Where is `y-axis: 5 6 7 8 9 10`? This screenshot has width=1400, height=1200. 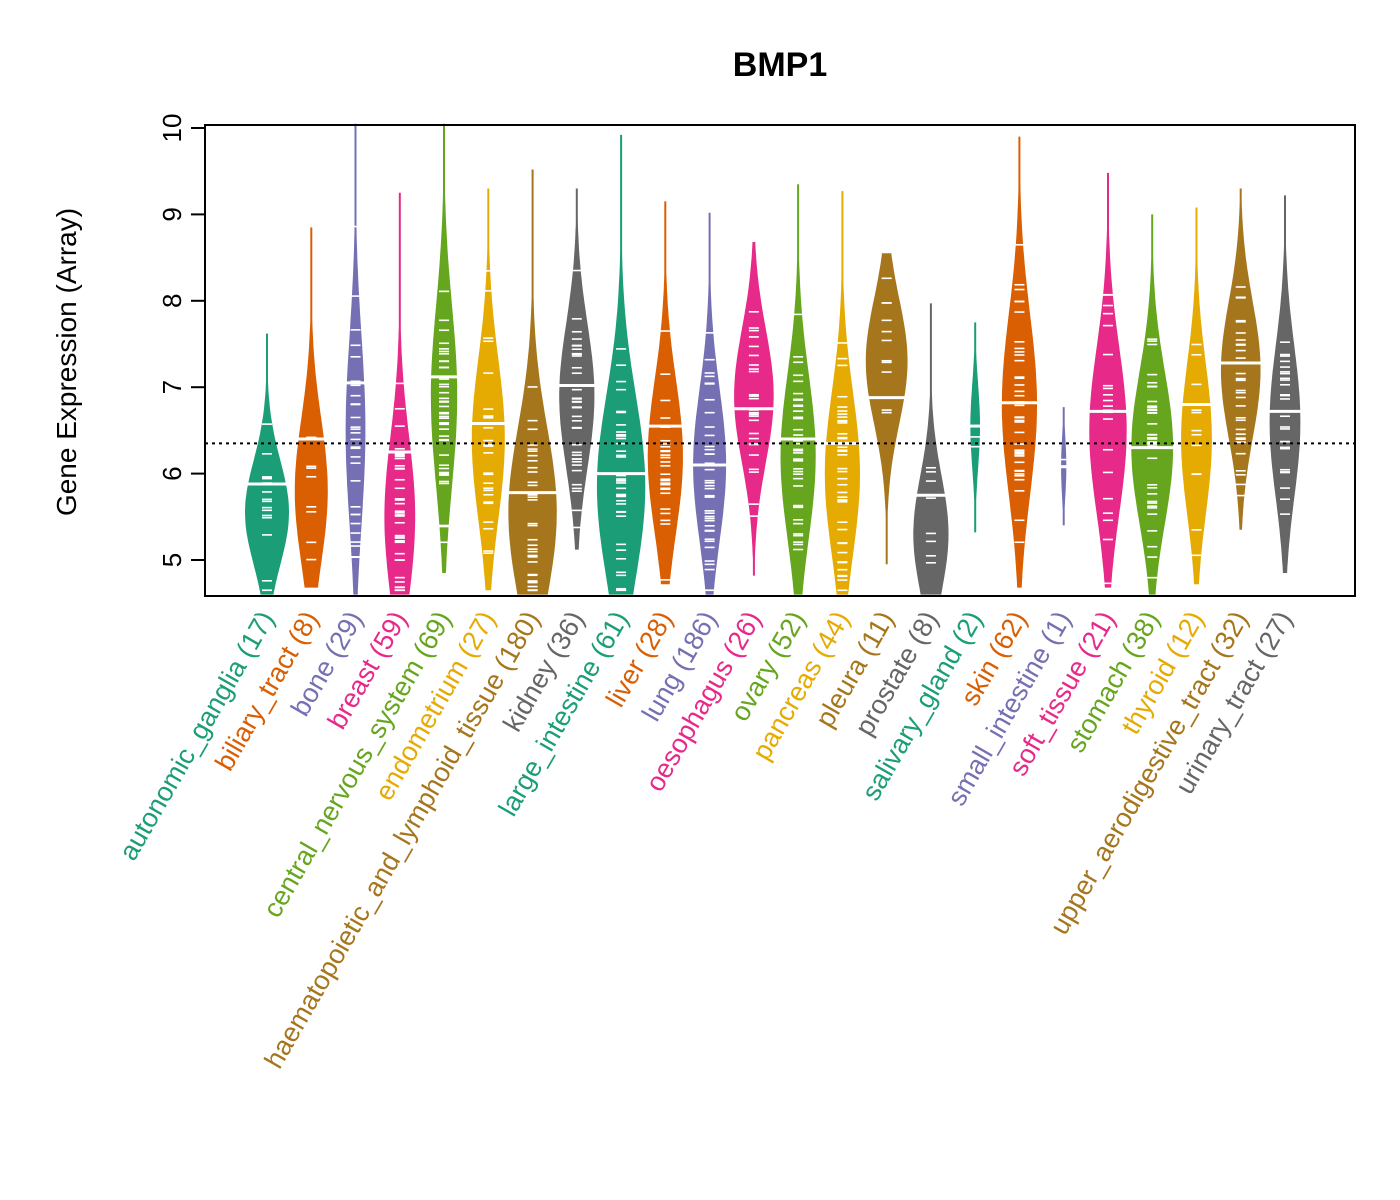 y-axis: 5 6 7 8 9 10 is located at coordinates (181, 340).